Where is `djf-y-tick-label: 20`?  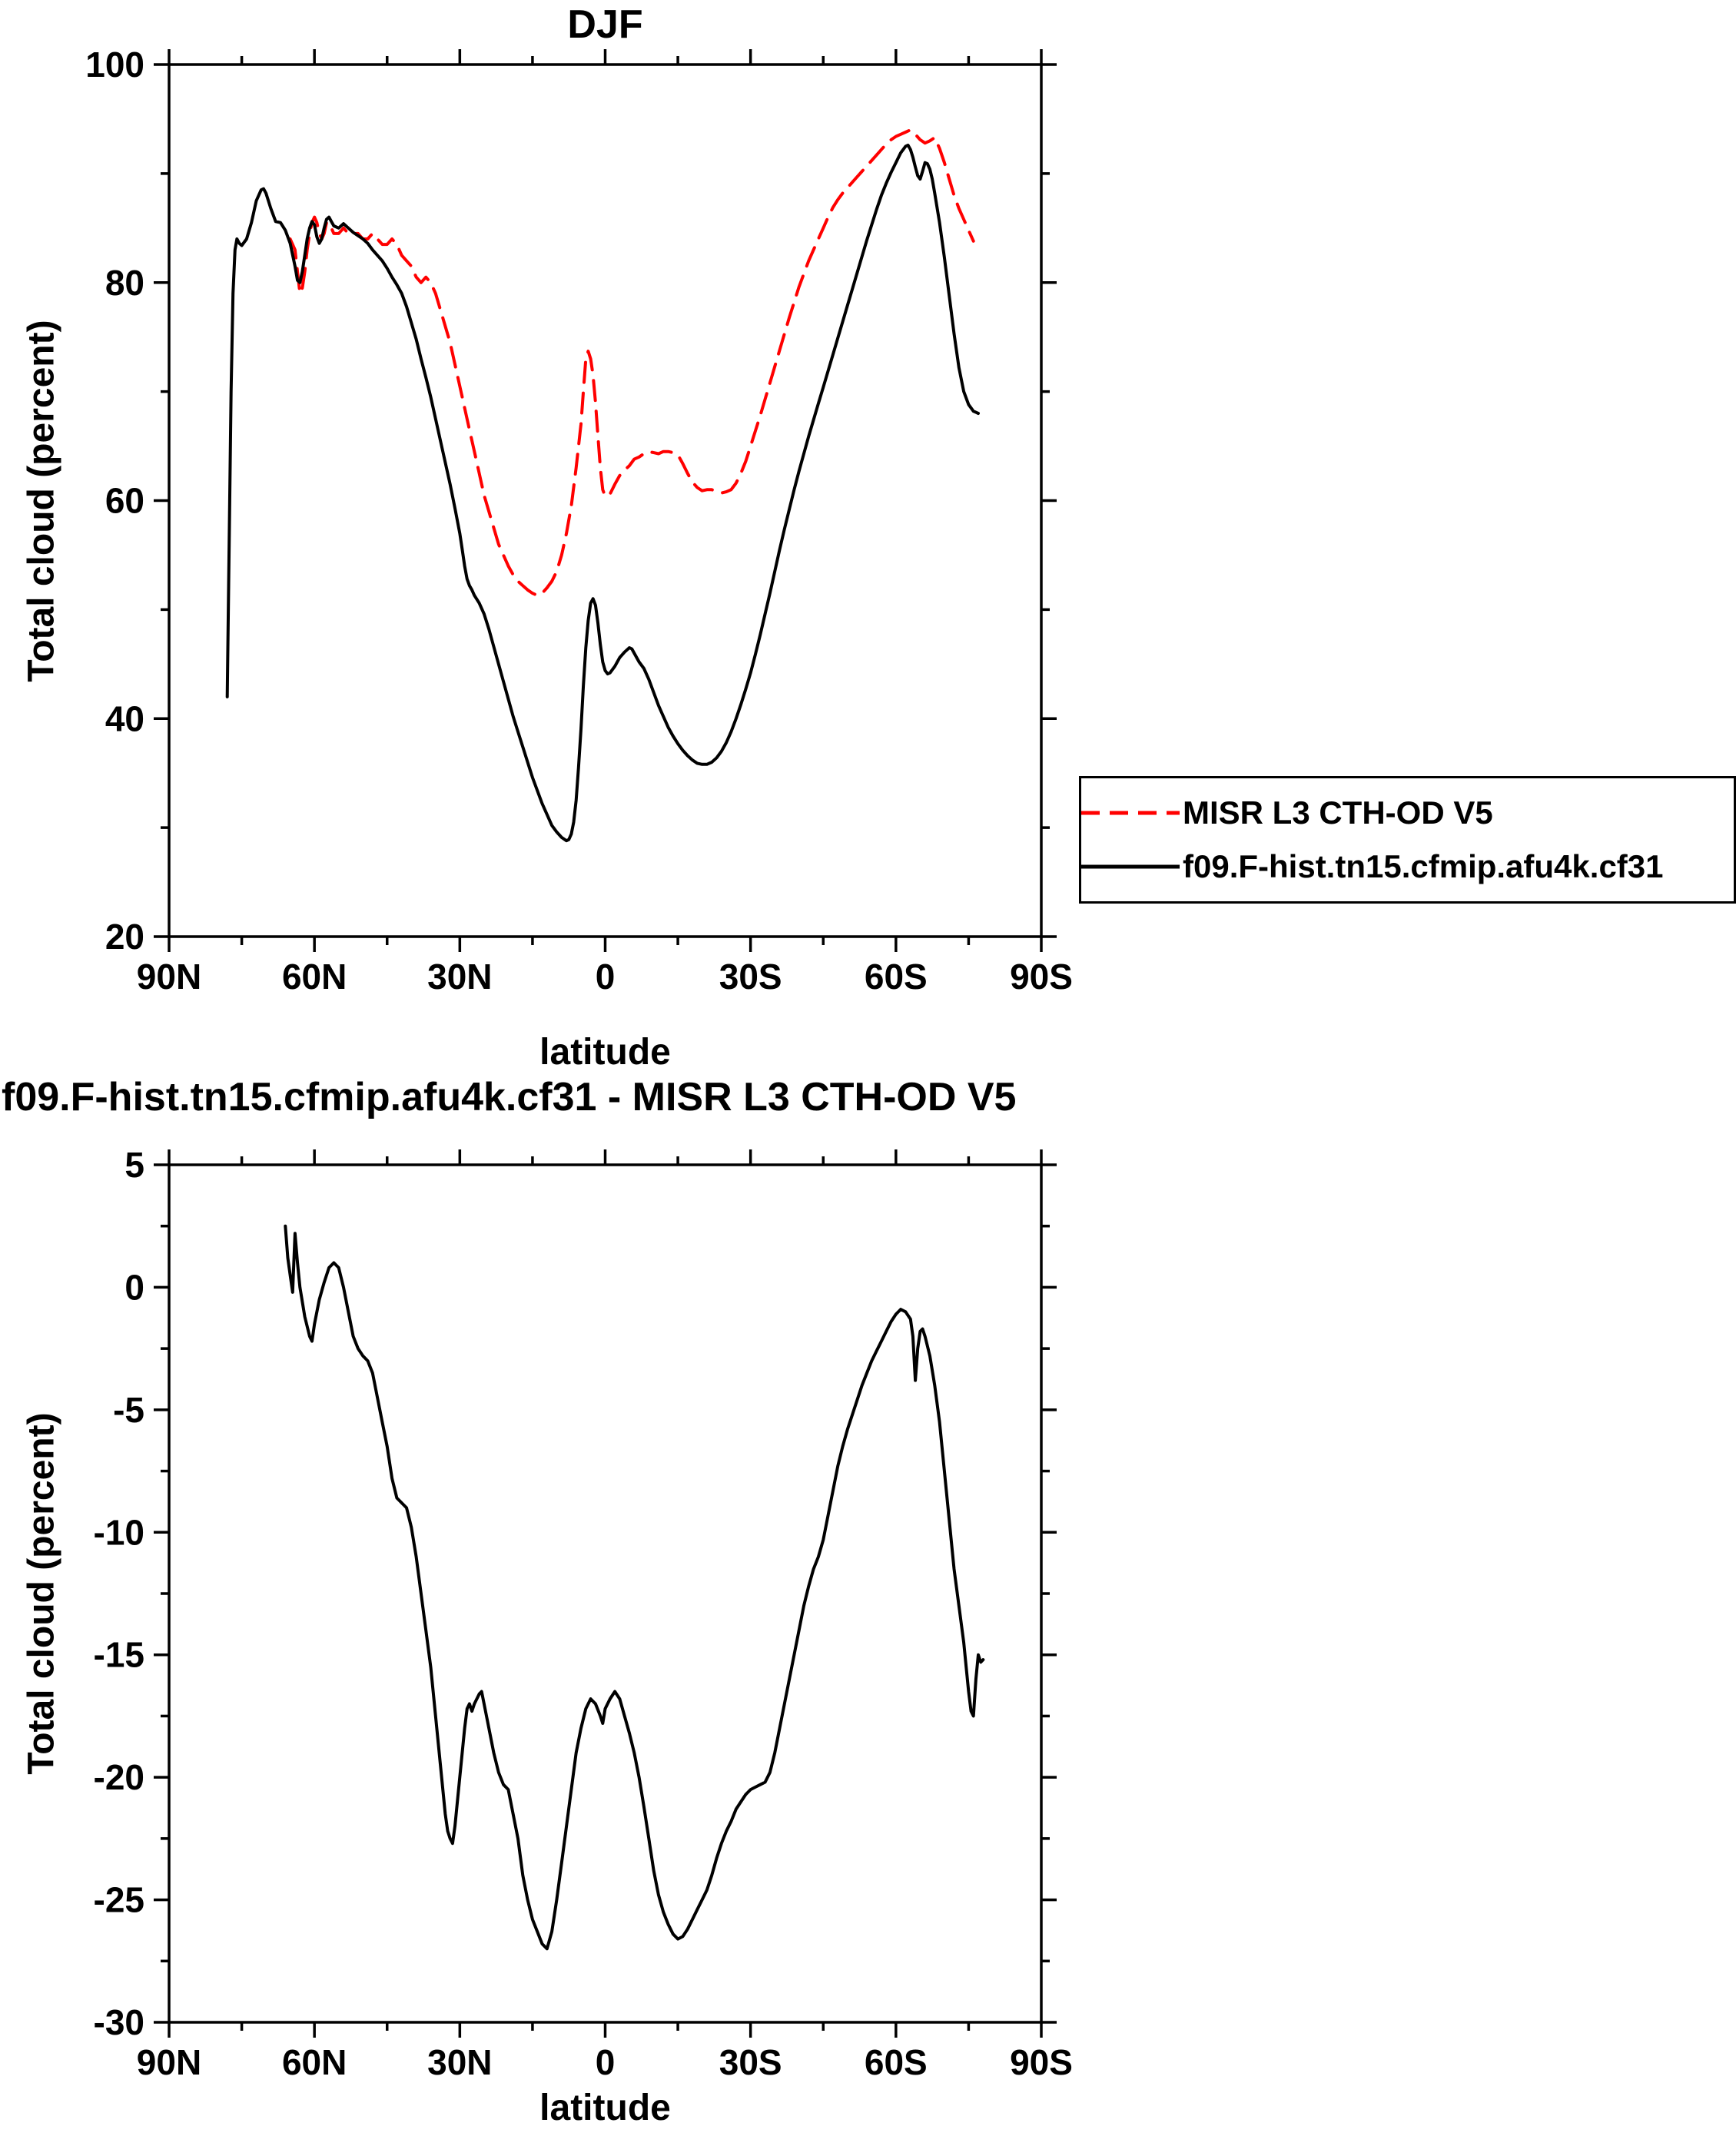 djf-y-tick-label: 20 is located at coordinates (125, 937).